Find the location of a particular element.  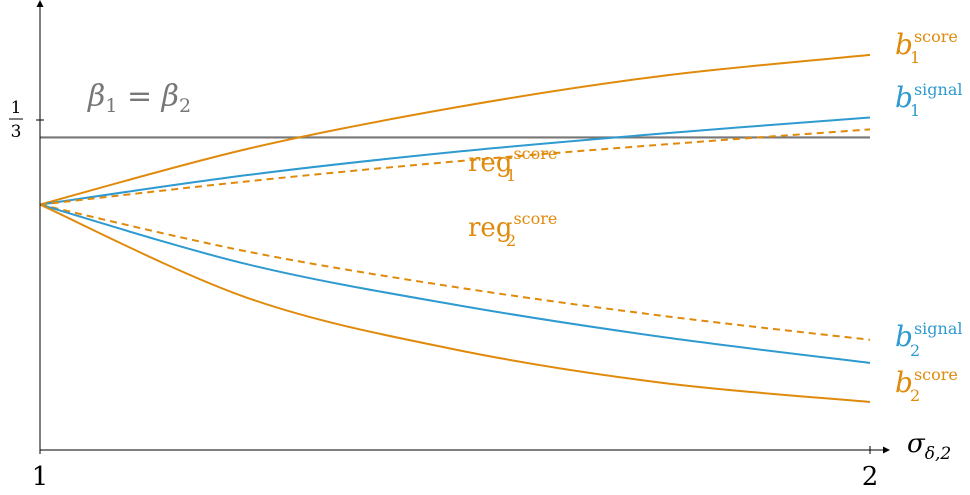

label-b2-signal-sub: 2 is located at coordinates (915, 350).